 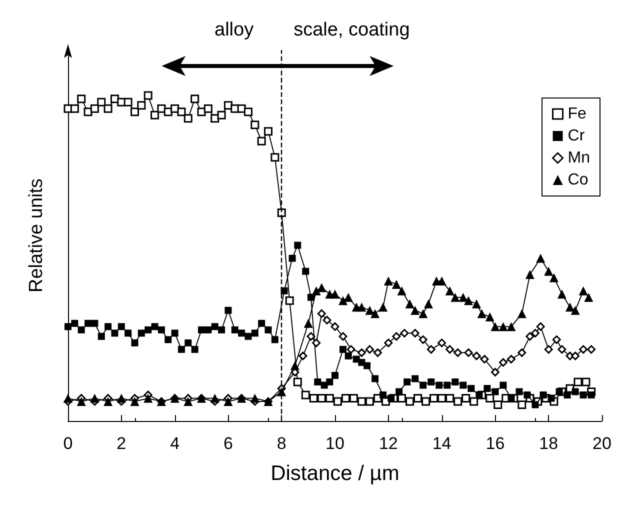 I want to click on text: scale, coating, so click(x=352, y=30).